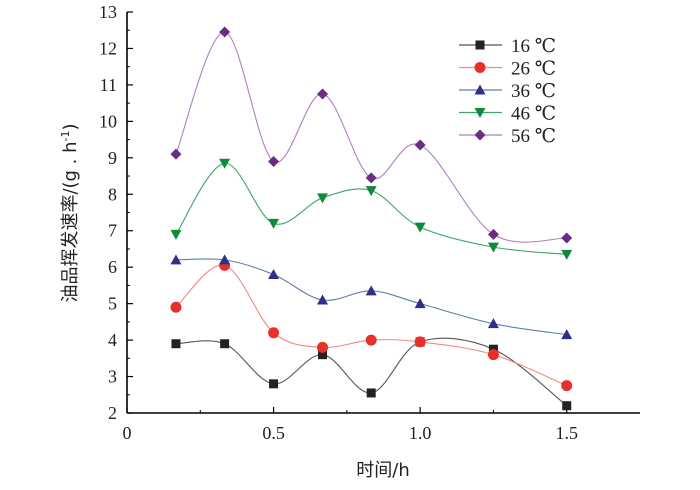  What do you see at coordinates (65, 135) in the screenshot?
I see `y-axis-label-sup: -1` at bounding box center [65, 135].